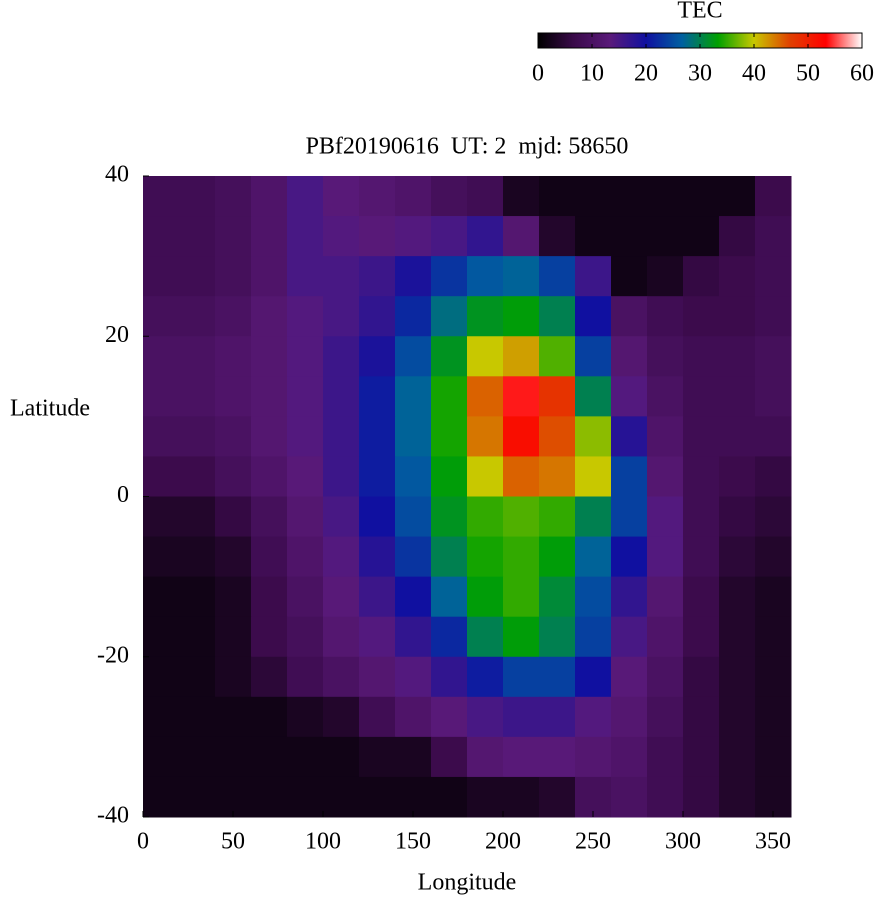 This screenshot has height=900, width=877. I want to click on colorbar-tick-label: 50, so click(808, 74).